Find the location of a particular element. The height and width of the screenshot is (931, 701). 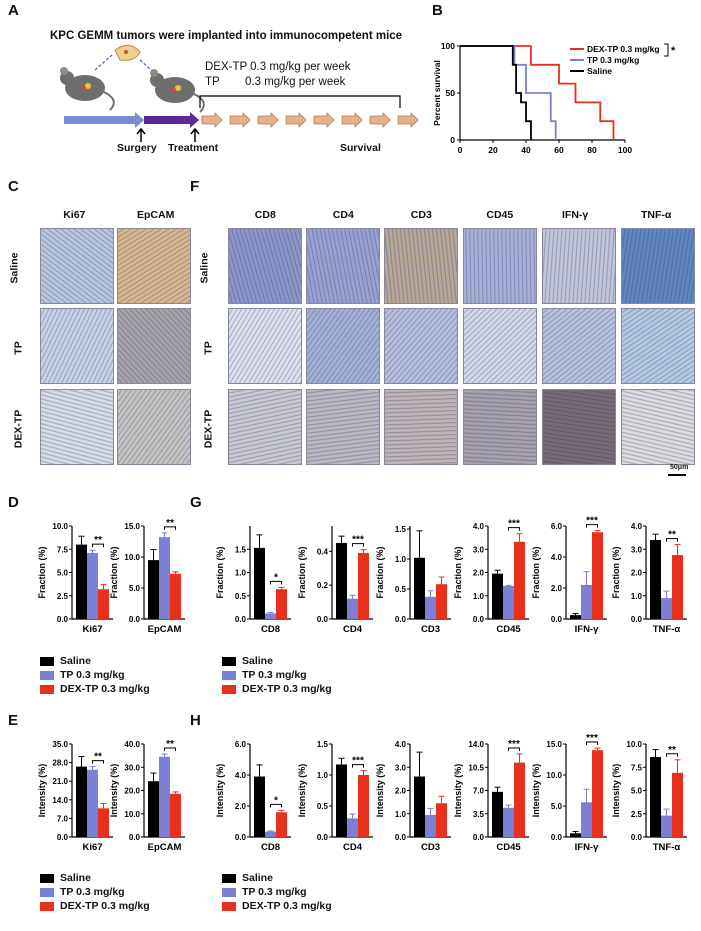

bar-chart-g4: 0.0 1.0 2.0 3.0 4.0 Fraction (%) *** CD45 is located at coordinates (491, 577).